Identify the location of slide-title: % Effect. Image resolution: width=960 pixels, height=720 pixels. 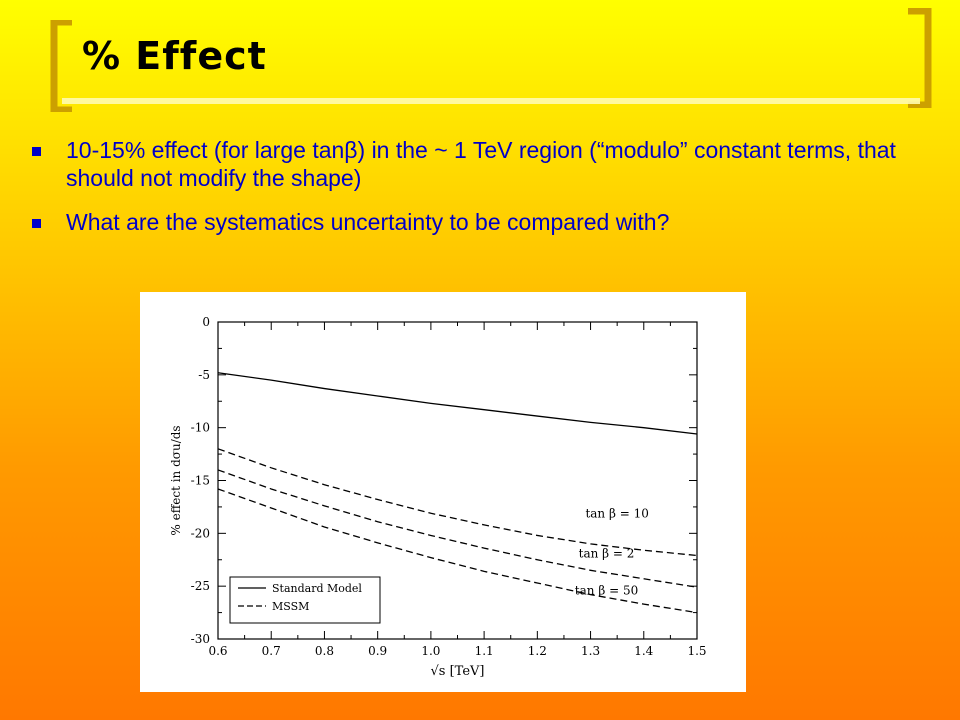
(174, 56).